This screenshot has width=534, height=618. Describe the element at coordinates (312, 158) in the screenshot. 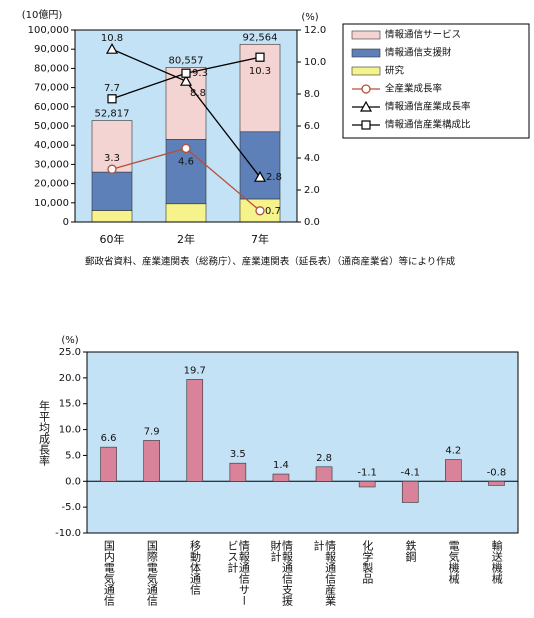

I see `y2-tick-label: 4.0` at that location.